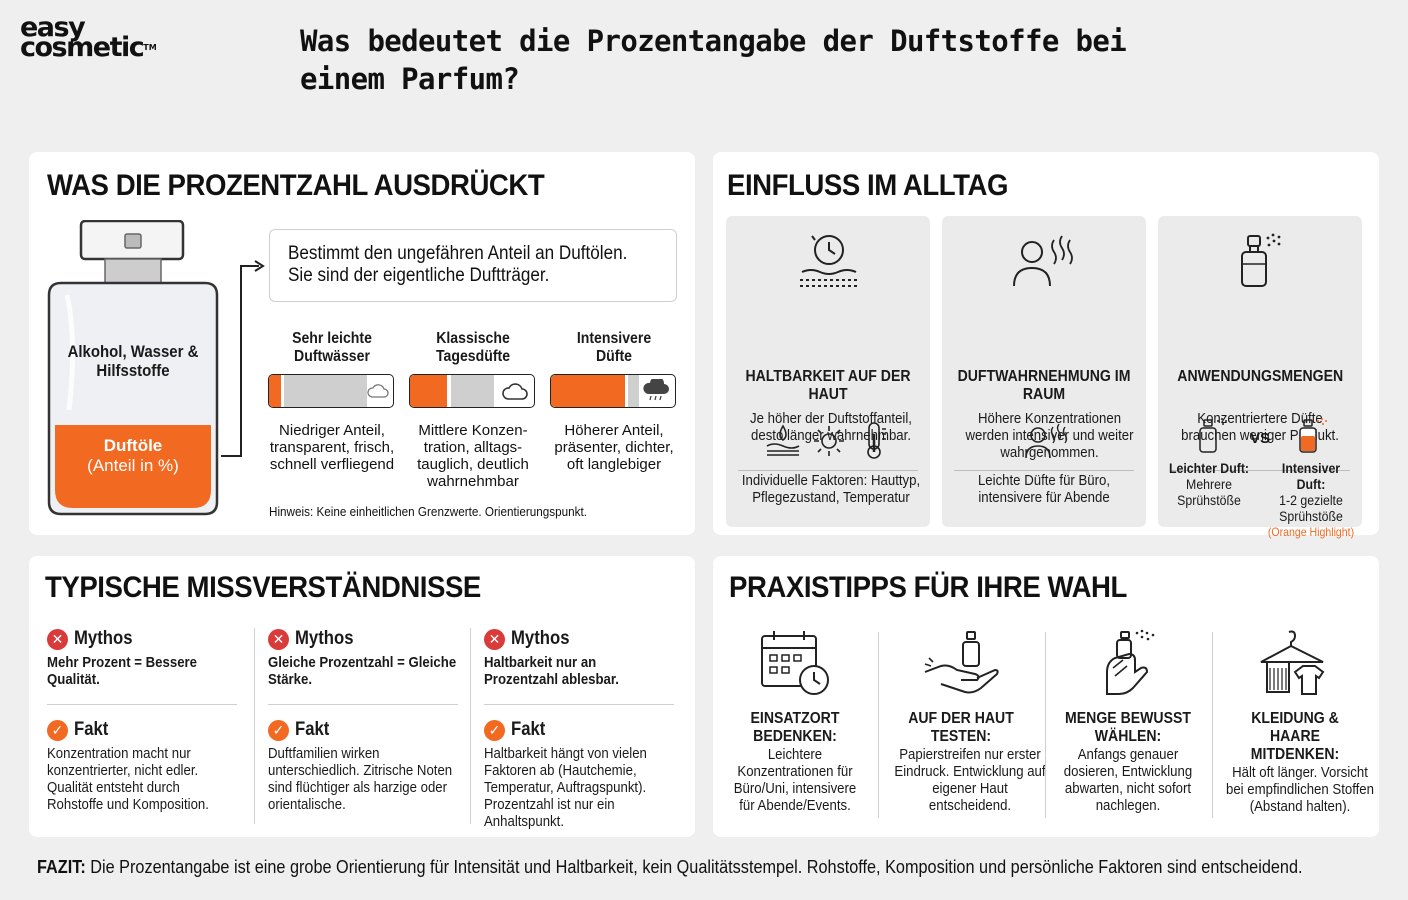 The height and width of the screenshot is (900, 1408). I want to click on concentration-column-intense: Intensivere Düfte, so click(614, 347).